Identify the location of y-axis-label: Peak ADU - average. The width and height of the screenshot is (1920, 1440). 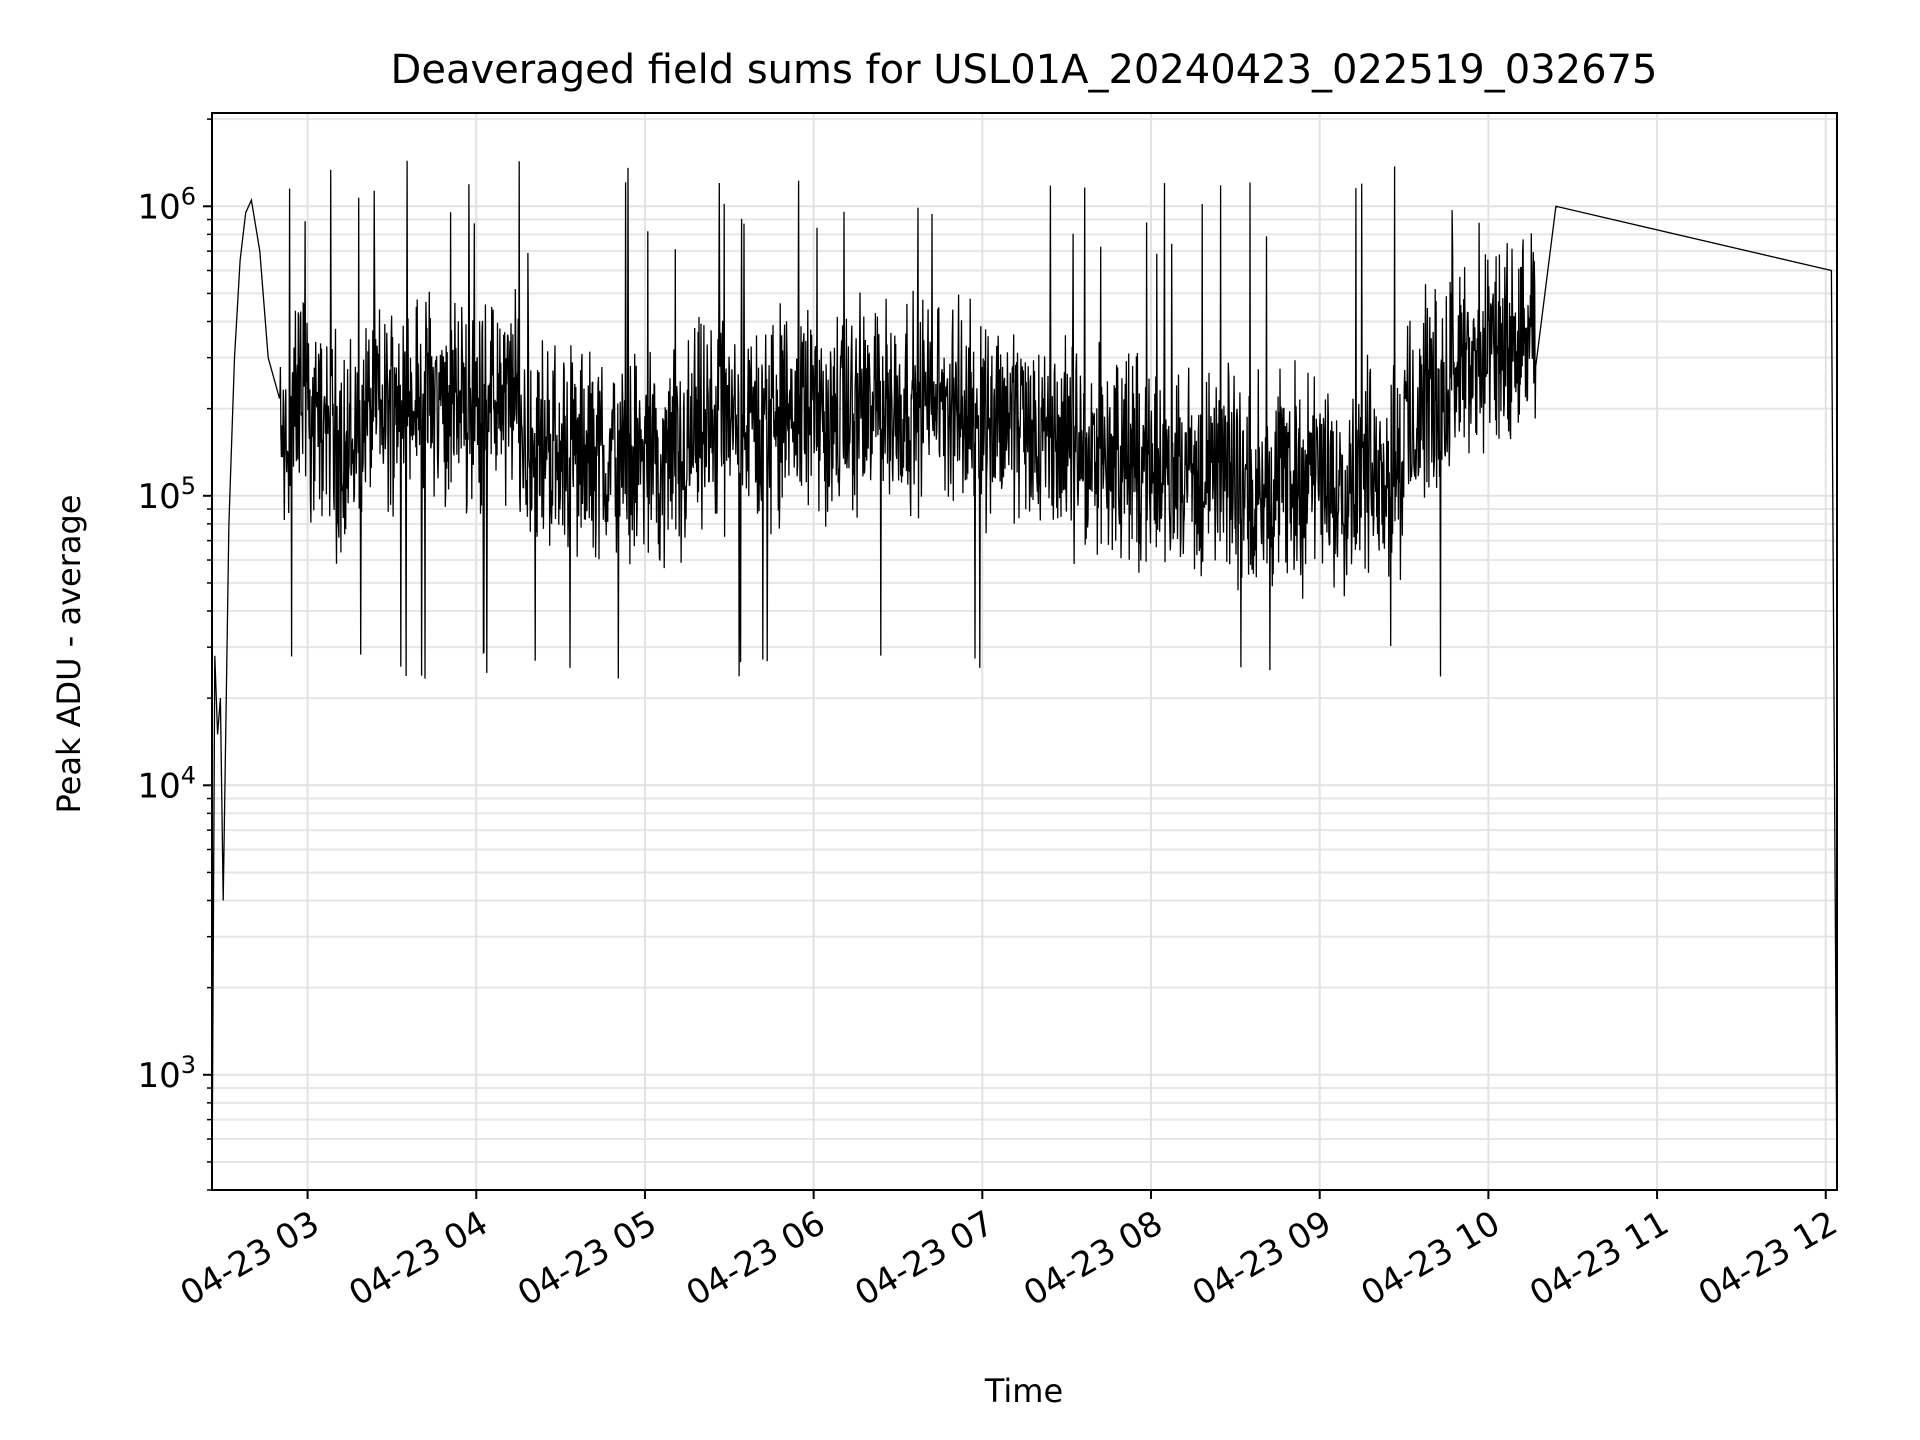
(69, 654).